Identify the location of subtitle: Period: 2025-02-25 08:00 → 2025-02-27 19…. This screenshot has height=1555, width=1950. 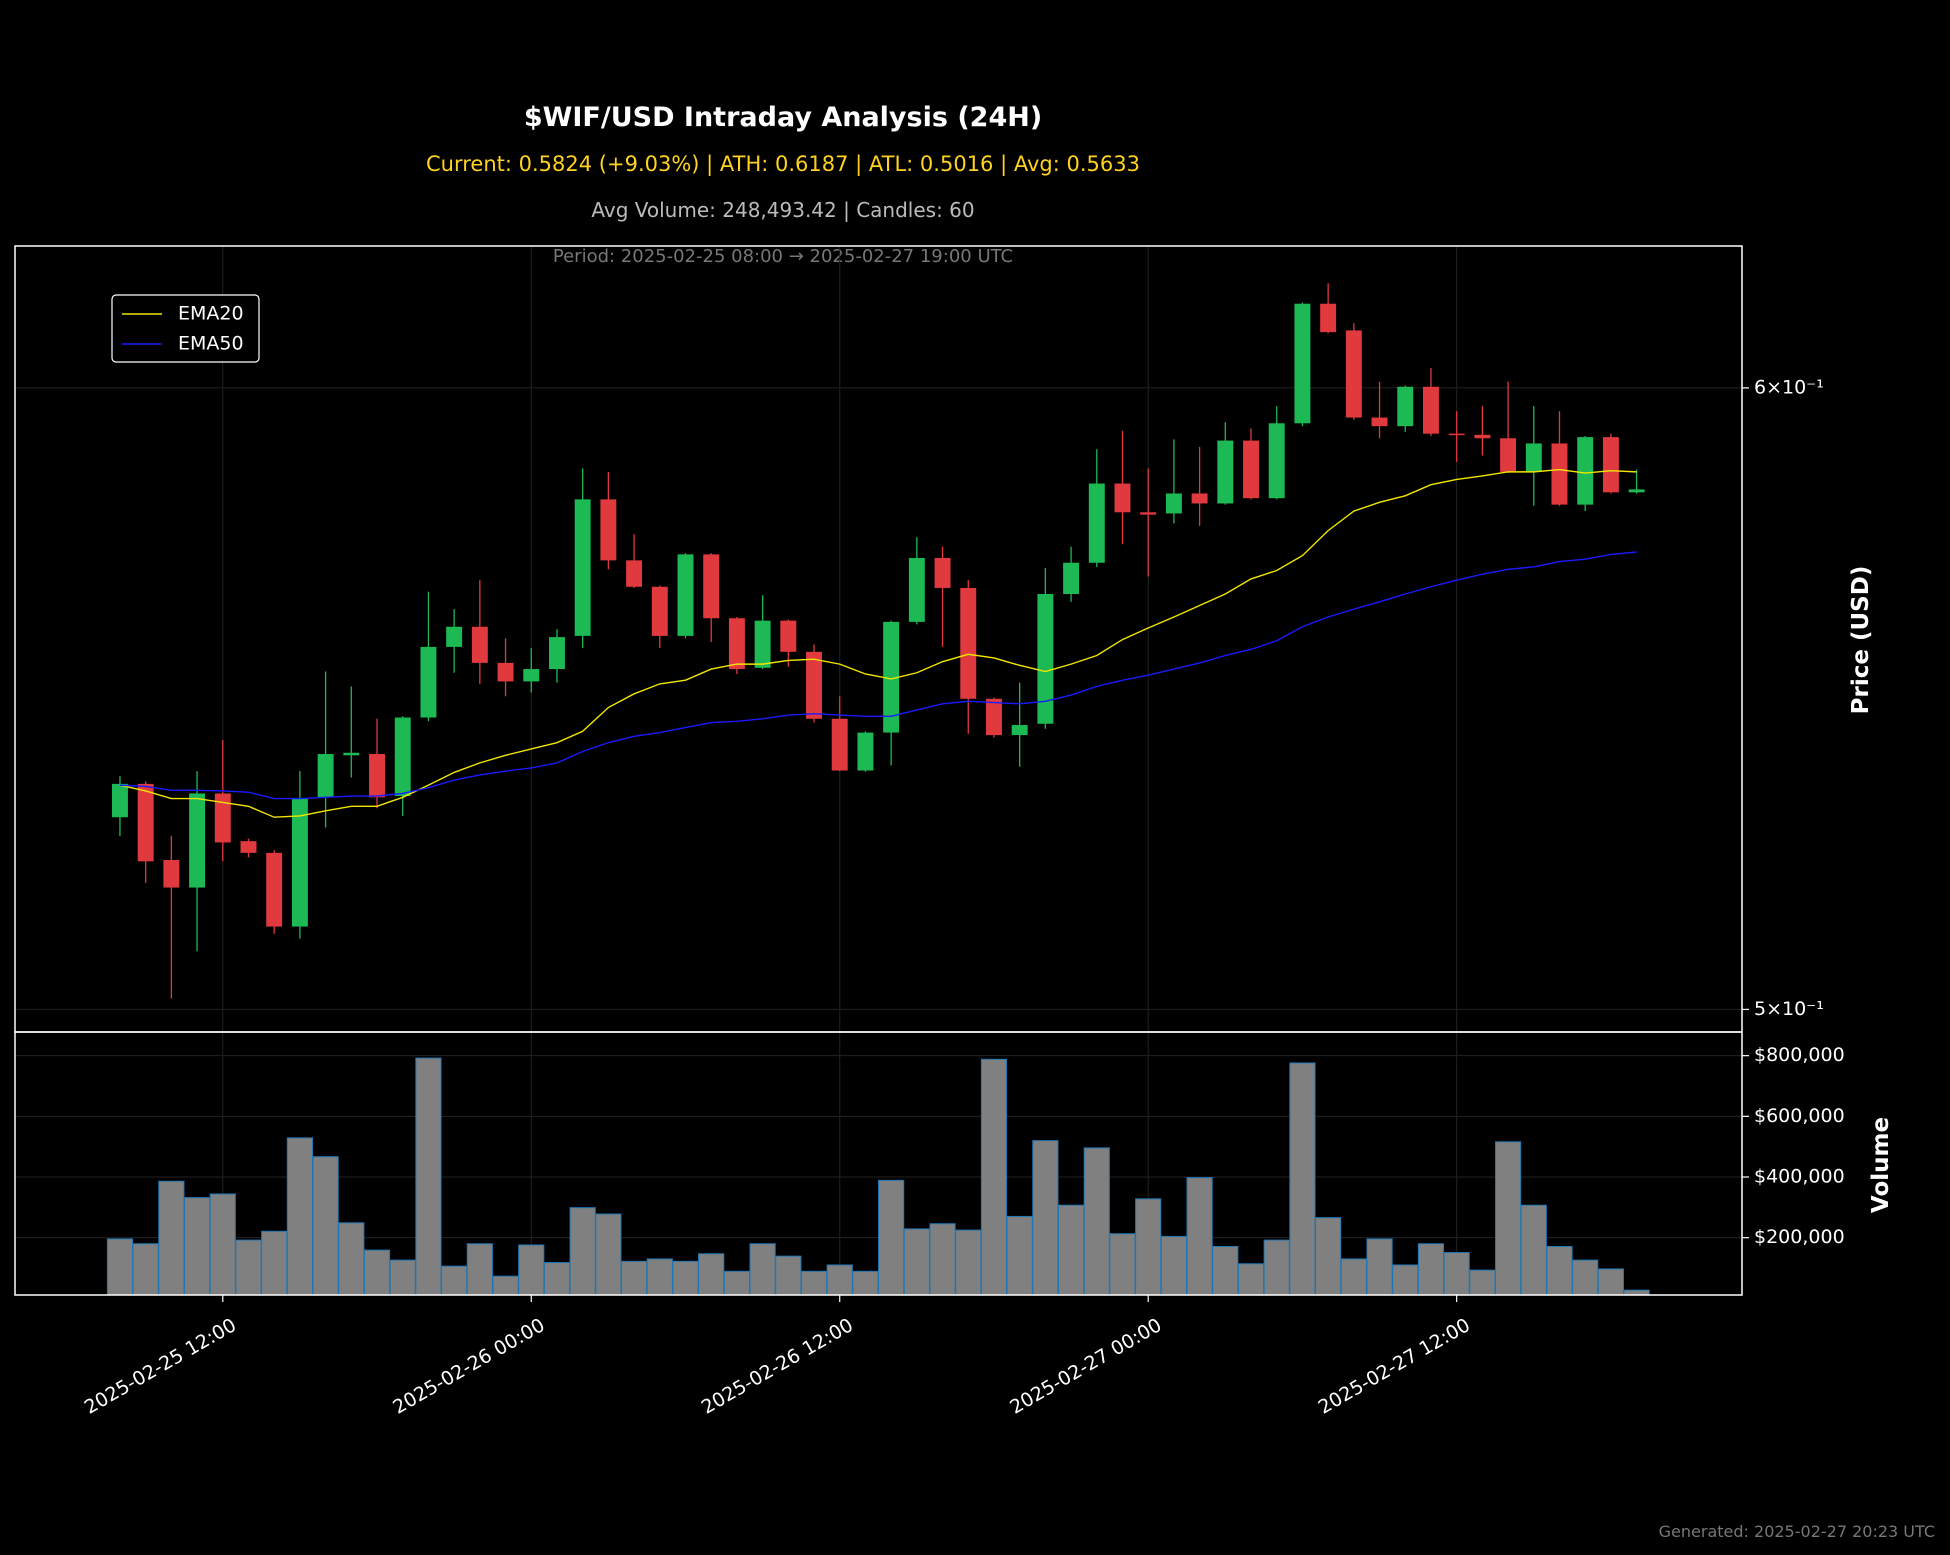
(783, 256).